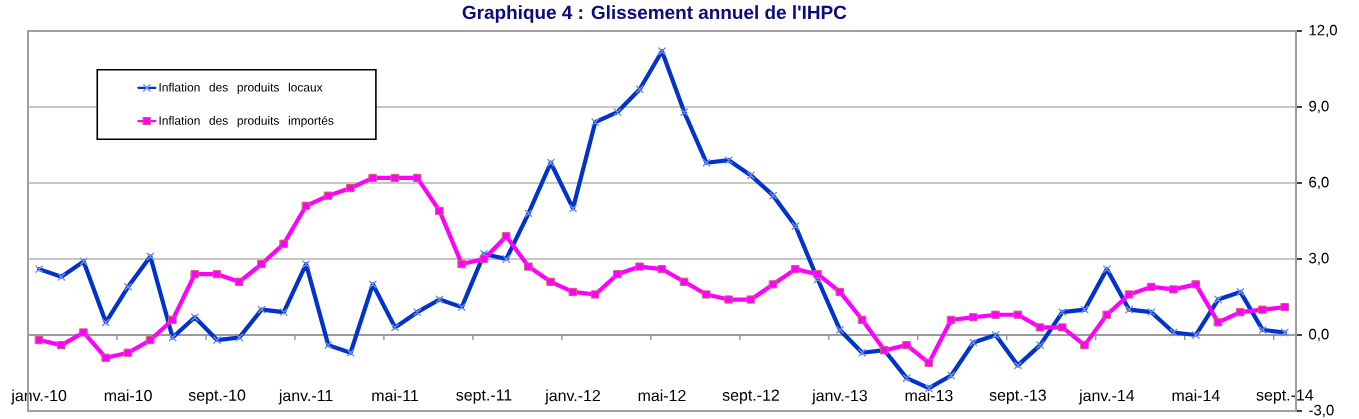 This screenshot has width=1359, height=419. I want to click on x-tick-label: mai-13, so click(929, 395).